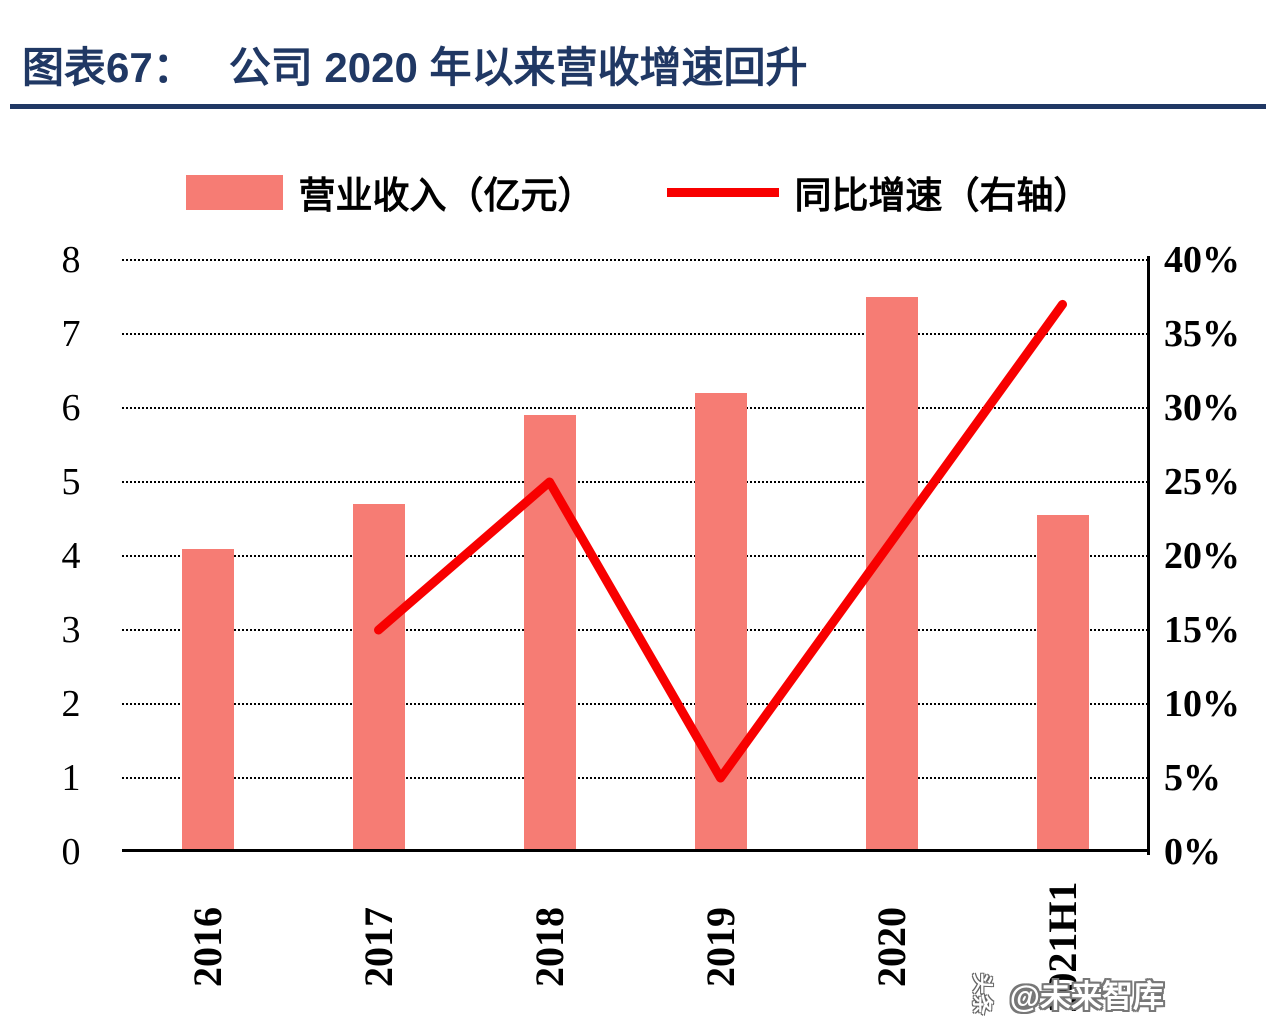 Image resolution: width=1276 pixels, height=1028 pixels. Describe the element at coordinates (1086, 996) in the screenshot. I see `watermark-handle: @未来智库` at that location.